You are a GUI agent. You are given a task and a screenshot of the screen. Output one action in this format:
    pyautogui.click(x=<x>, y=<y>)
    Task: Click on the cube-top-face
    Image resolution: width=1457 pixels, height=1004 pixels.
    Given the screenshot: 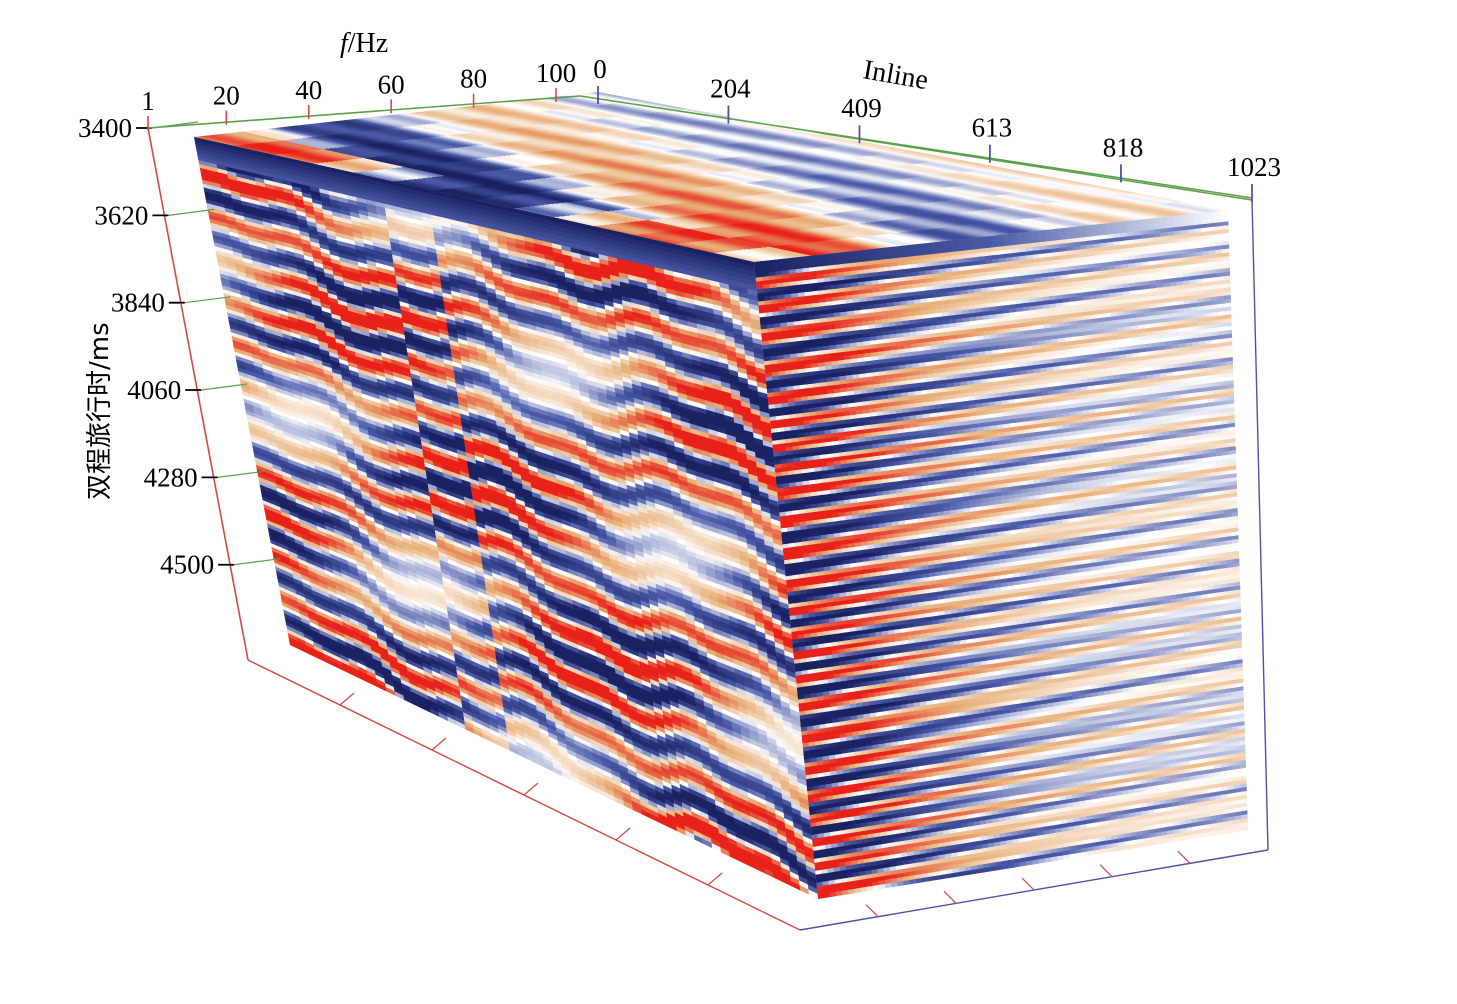 What is the action you would take?
    pyautogui.click(x=711, y=177)
    